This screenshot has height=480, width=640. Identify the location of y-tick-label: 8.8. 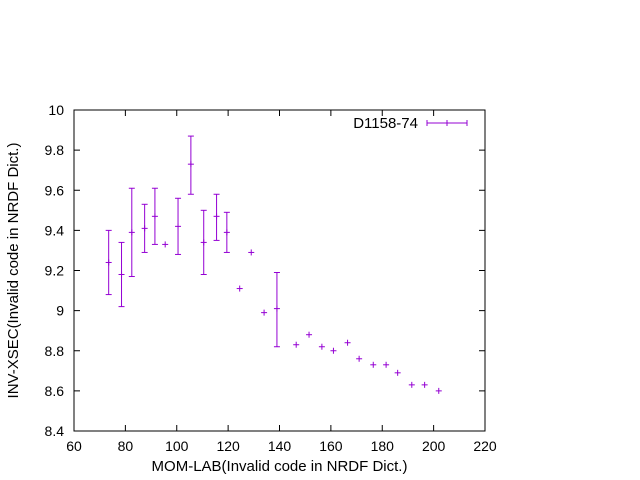
(55, 351).